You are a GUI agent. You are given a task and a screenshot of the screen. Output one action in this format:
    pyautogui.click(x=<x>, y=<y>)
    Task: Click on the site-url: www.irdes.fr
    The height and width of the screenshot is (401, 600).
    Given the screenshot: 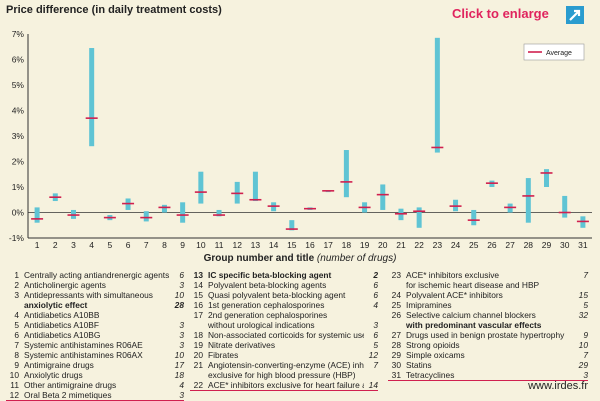 What is the action you would take?
    pyautogui.click(x=558, y=386)
    